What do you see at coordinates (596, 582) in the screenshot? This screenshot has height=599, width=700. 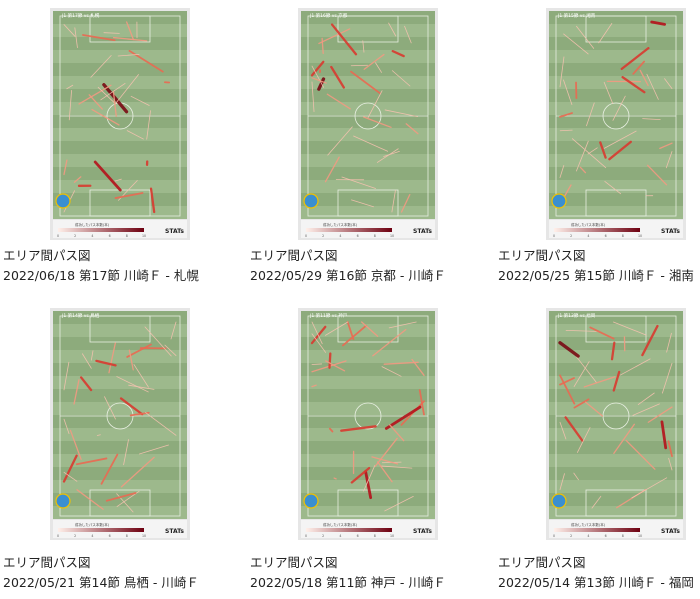 I see `card-subtitle: 2022/05/14 第13節 川崎Ｆ - 福岡` at bounding box center [596, 582].